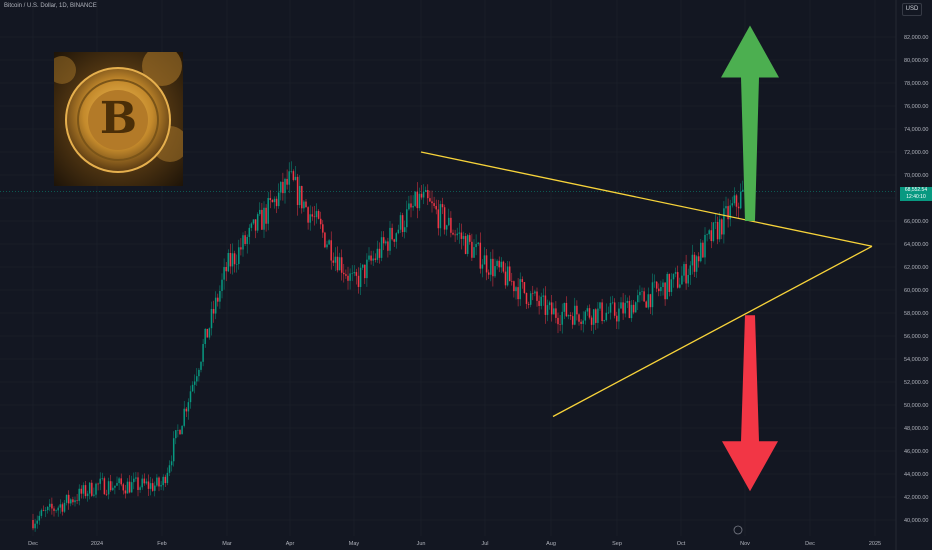  I want to click on y-tick-label: 52,000.00, so click(916, 383).